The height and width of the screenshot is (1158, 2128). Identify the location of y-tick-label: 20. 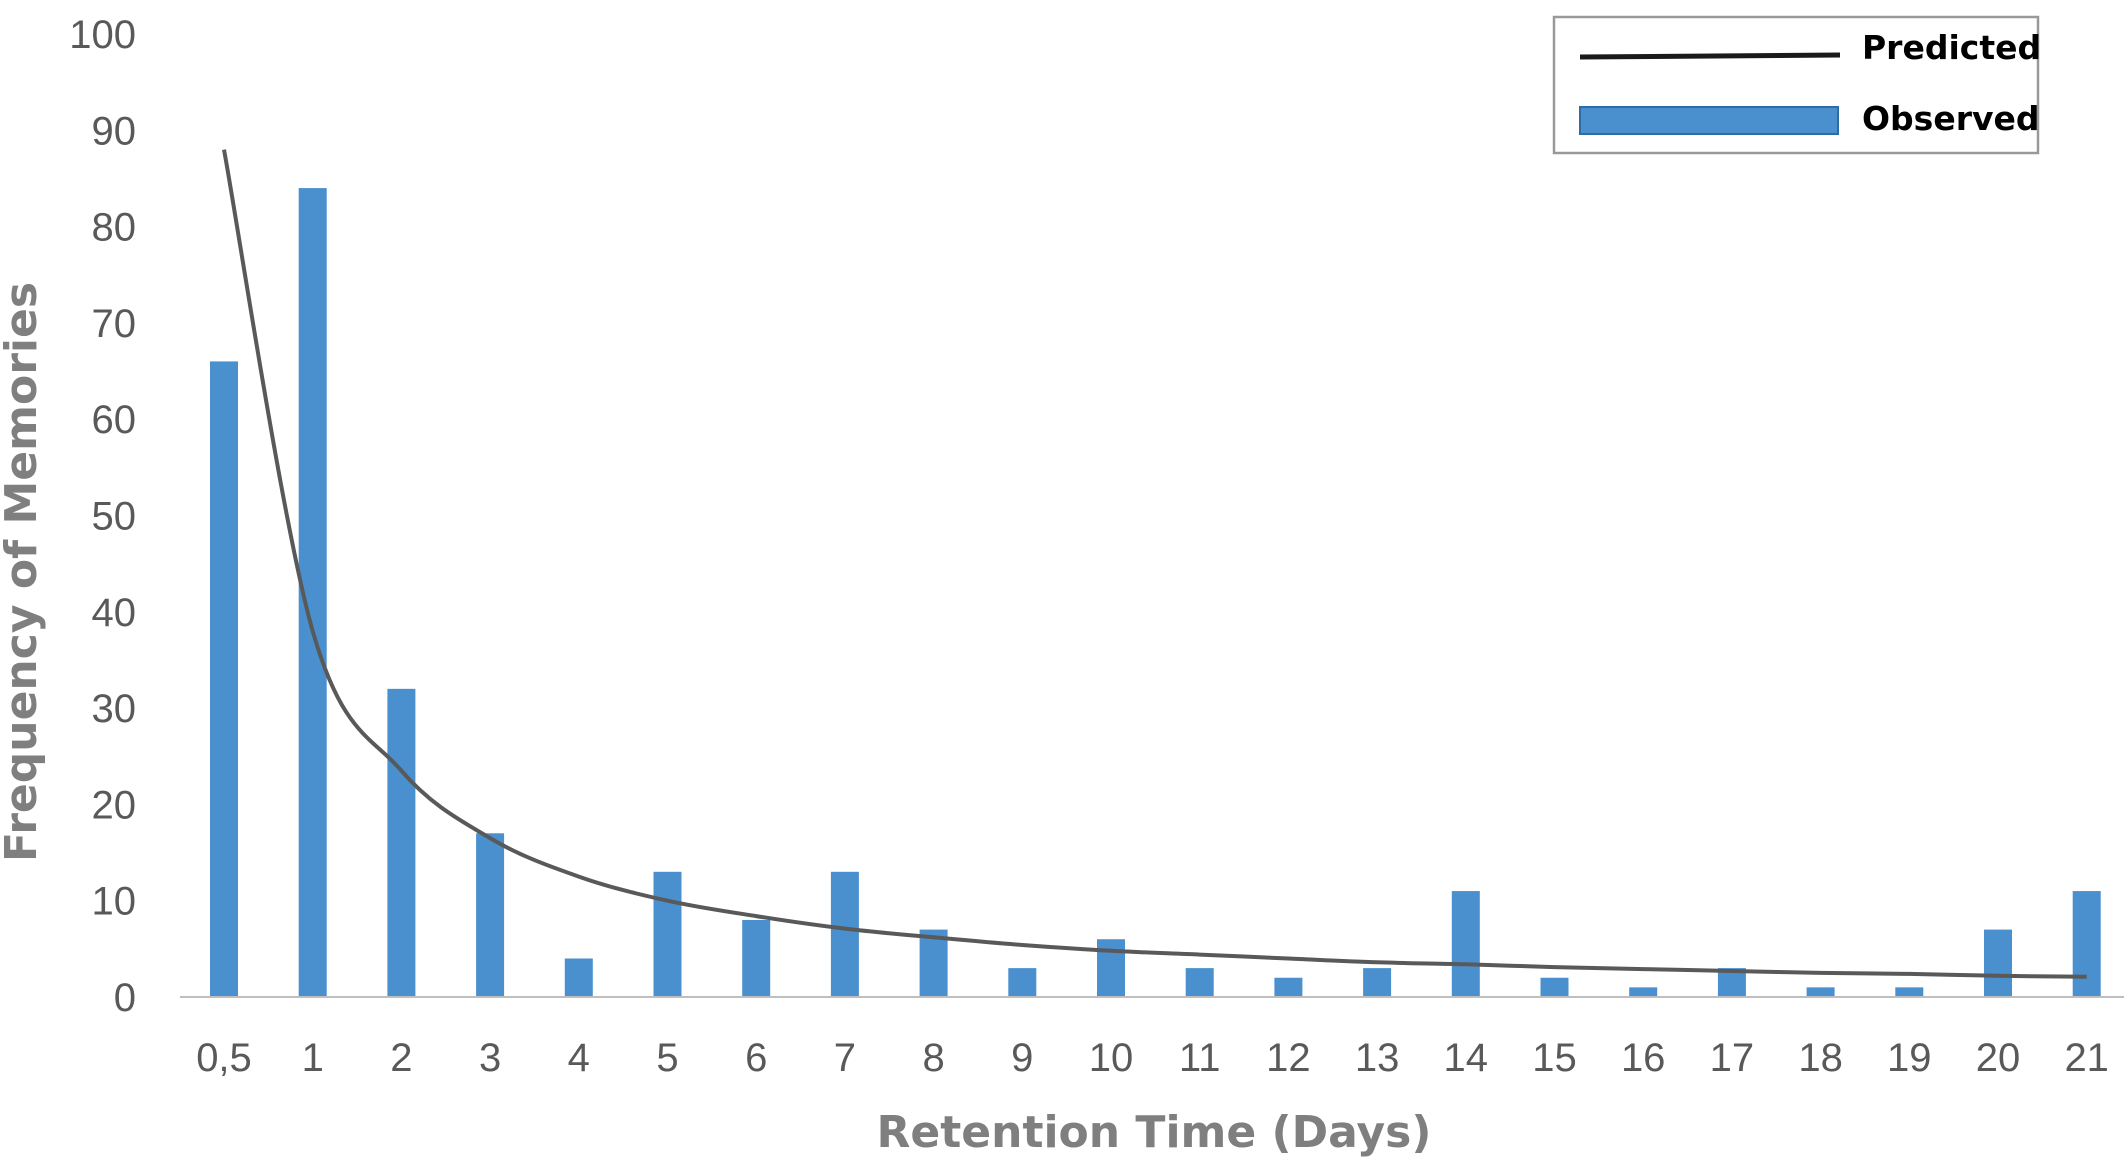
(114, 805).